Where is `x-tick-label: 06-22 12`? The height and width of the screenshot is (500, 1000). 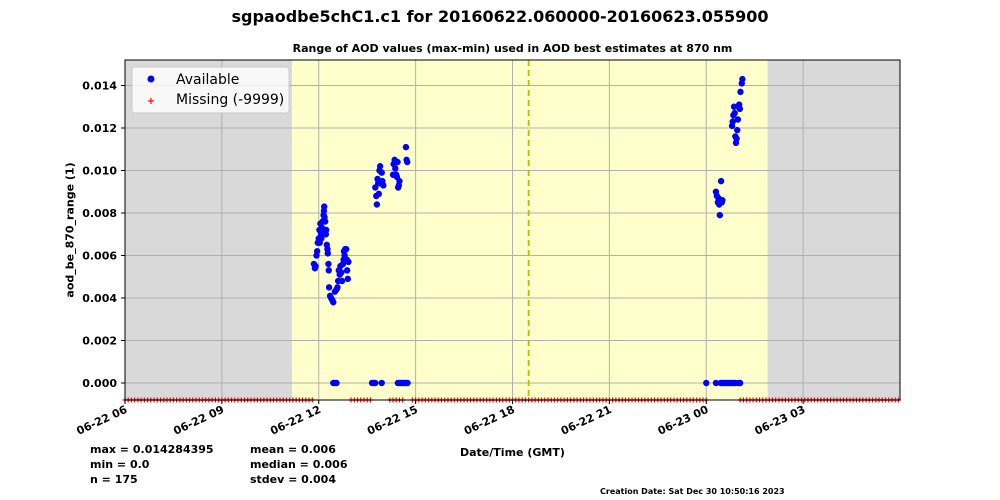 x-tick-label: 06-22 12 is located at coordinates (295, 420).